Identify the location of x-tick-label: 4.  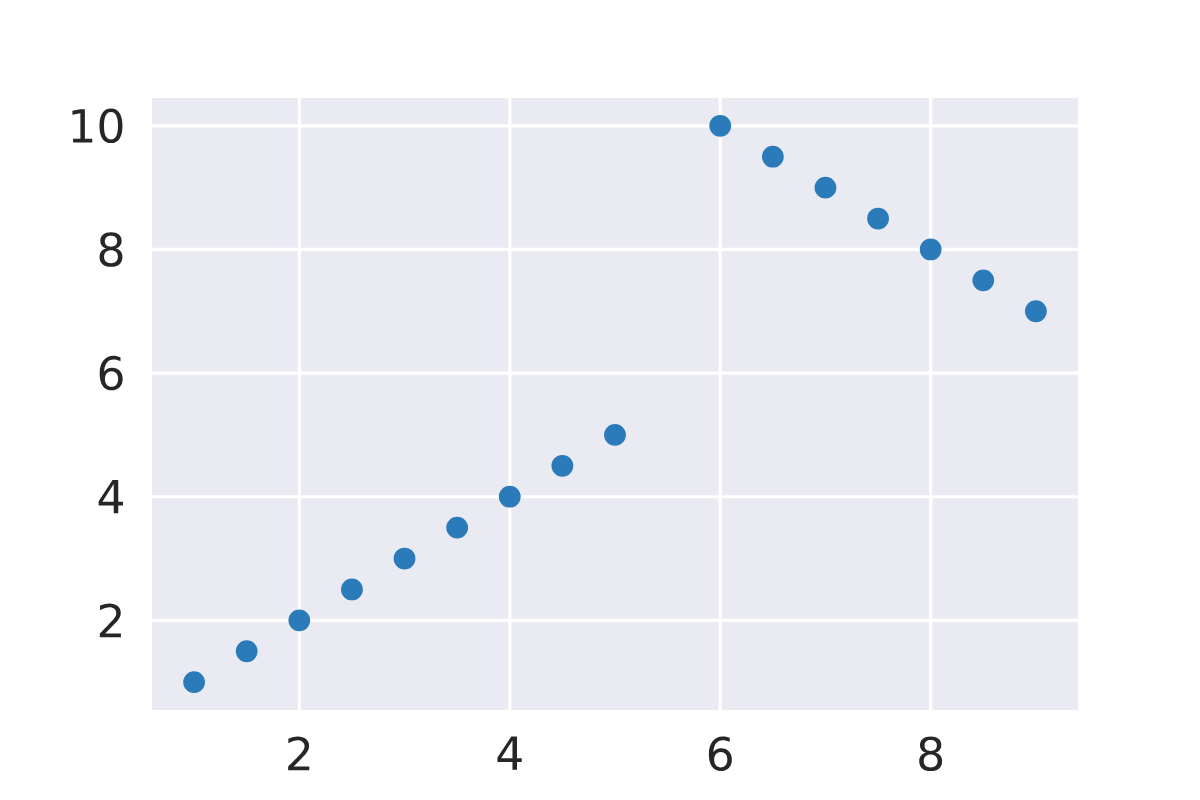
(509, 753).